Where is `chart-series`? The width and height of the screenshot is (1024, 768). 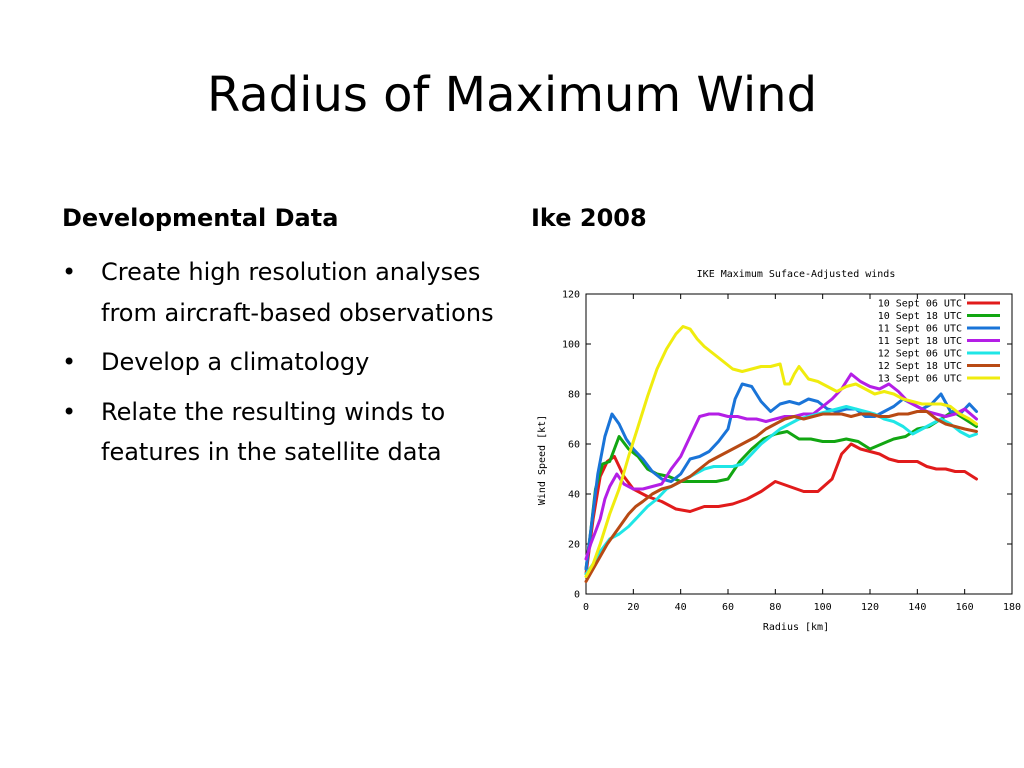 chart-series is located at coordinates (781, 454).